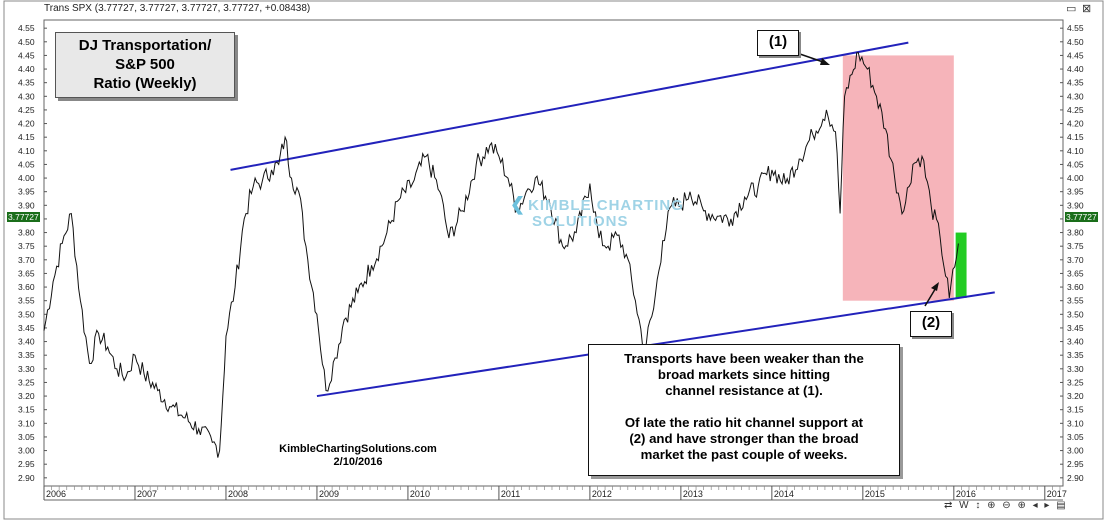 The height and width of the screenshot is (522, 1107). What do you see at coordinates (1006, 505) in the screenshot?
I see `chart-toolbar: ⇄ W ↕ ⊕ ⊖ ⊕ ◂ ▸ ▤` at bounding box center [1006, 505].